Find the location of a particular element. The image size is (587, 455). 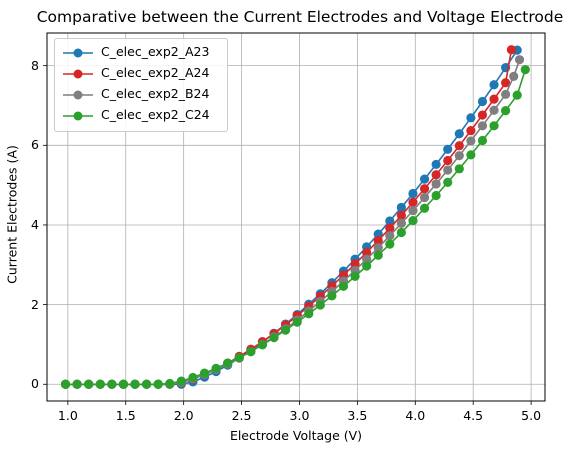

legend-item: C_elec_exp2_C24 is located at coordinates (141, 116).